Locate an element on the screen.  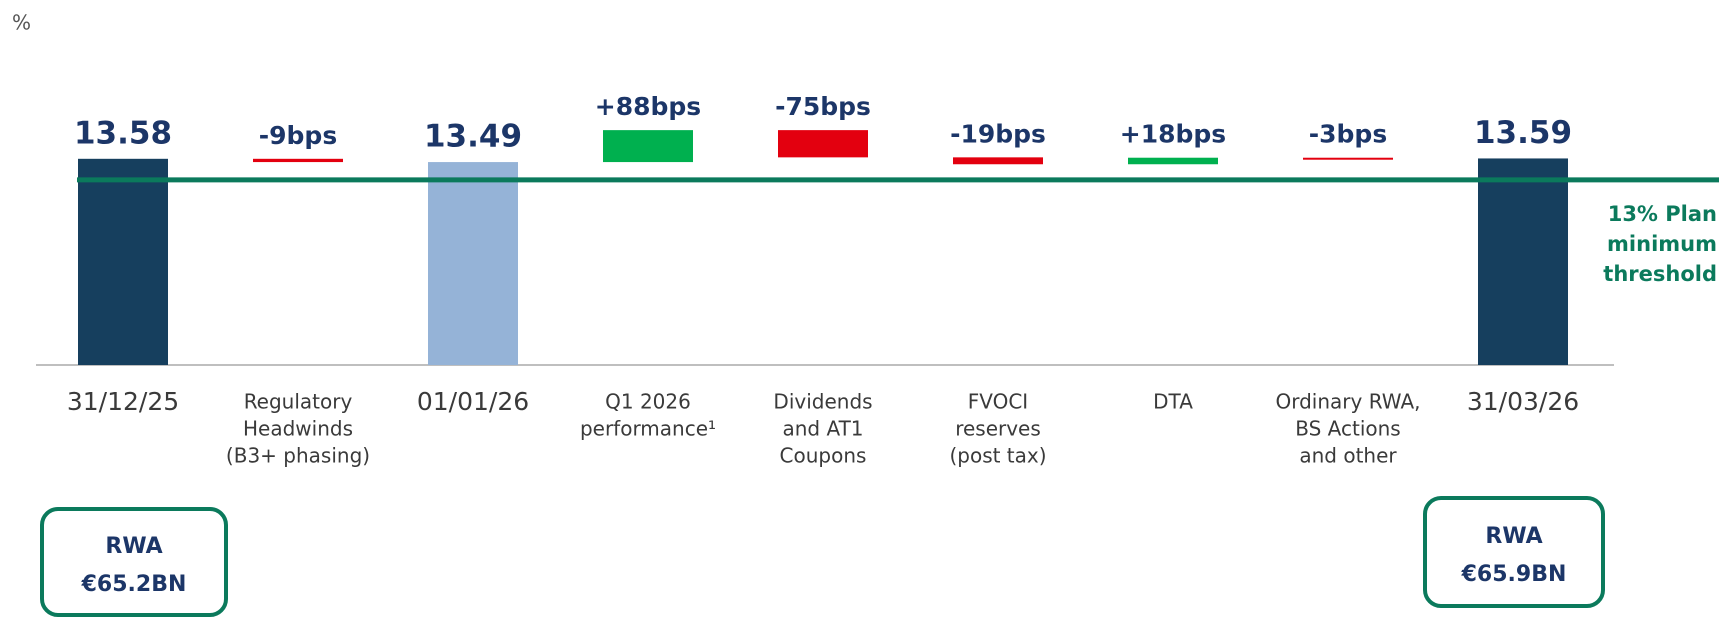
unit-label: % is located at coordinates (21, 23).